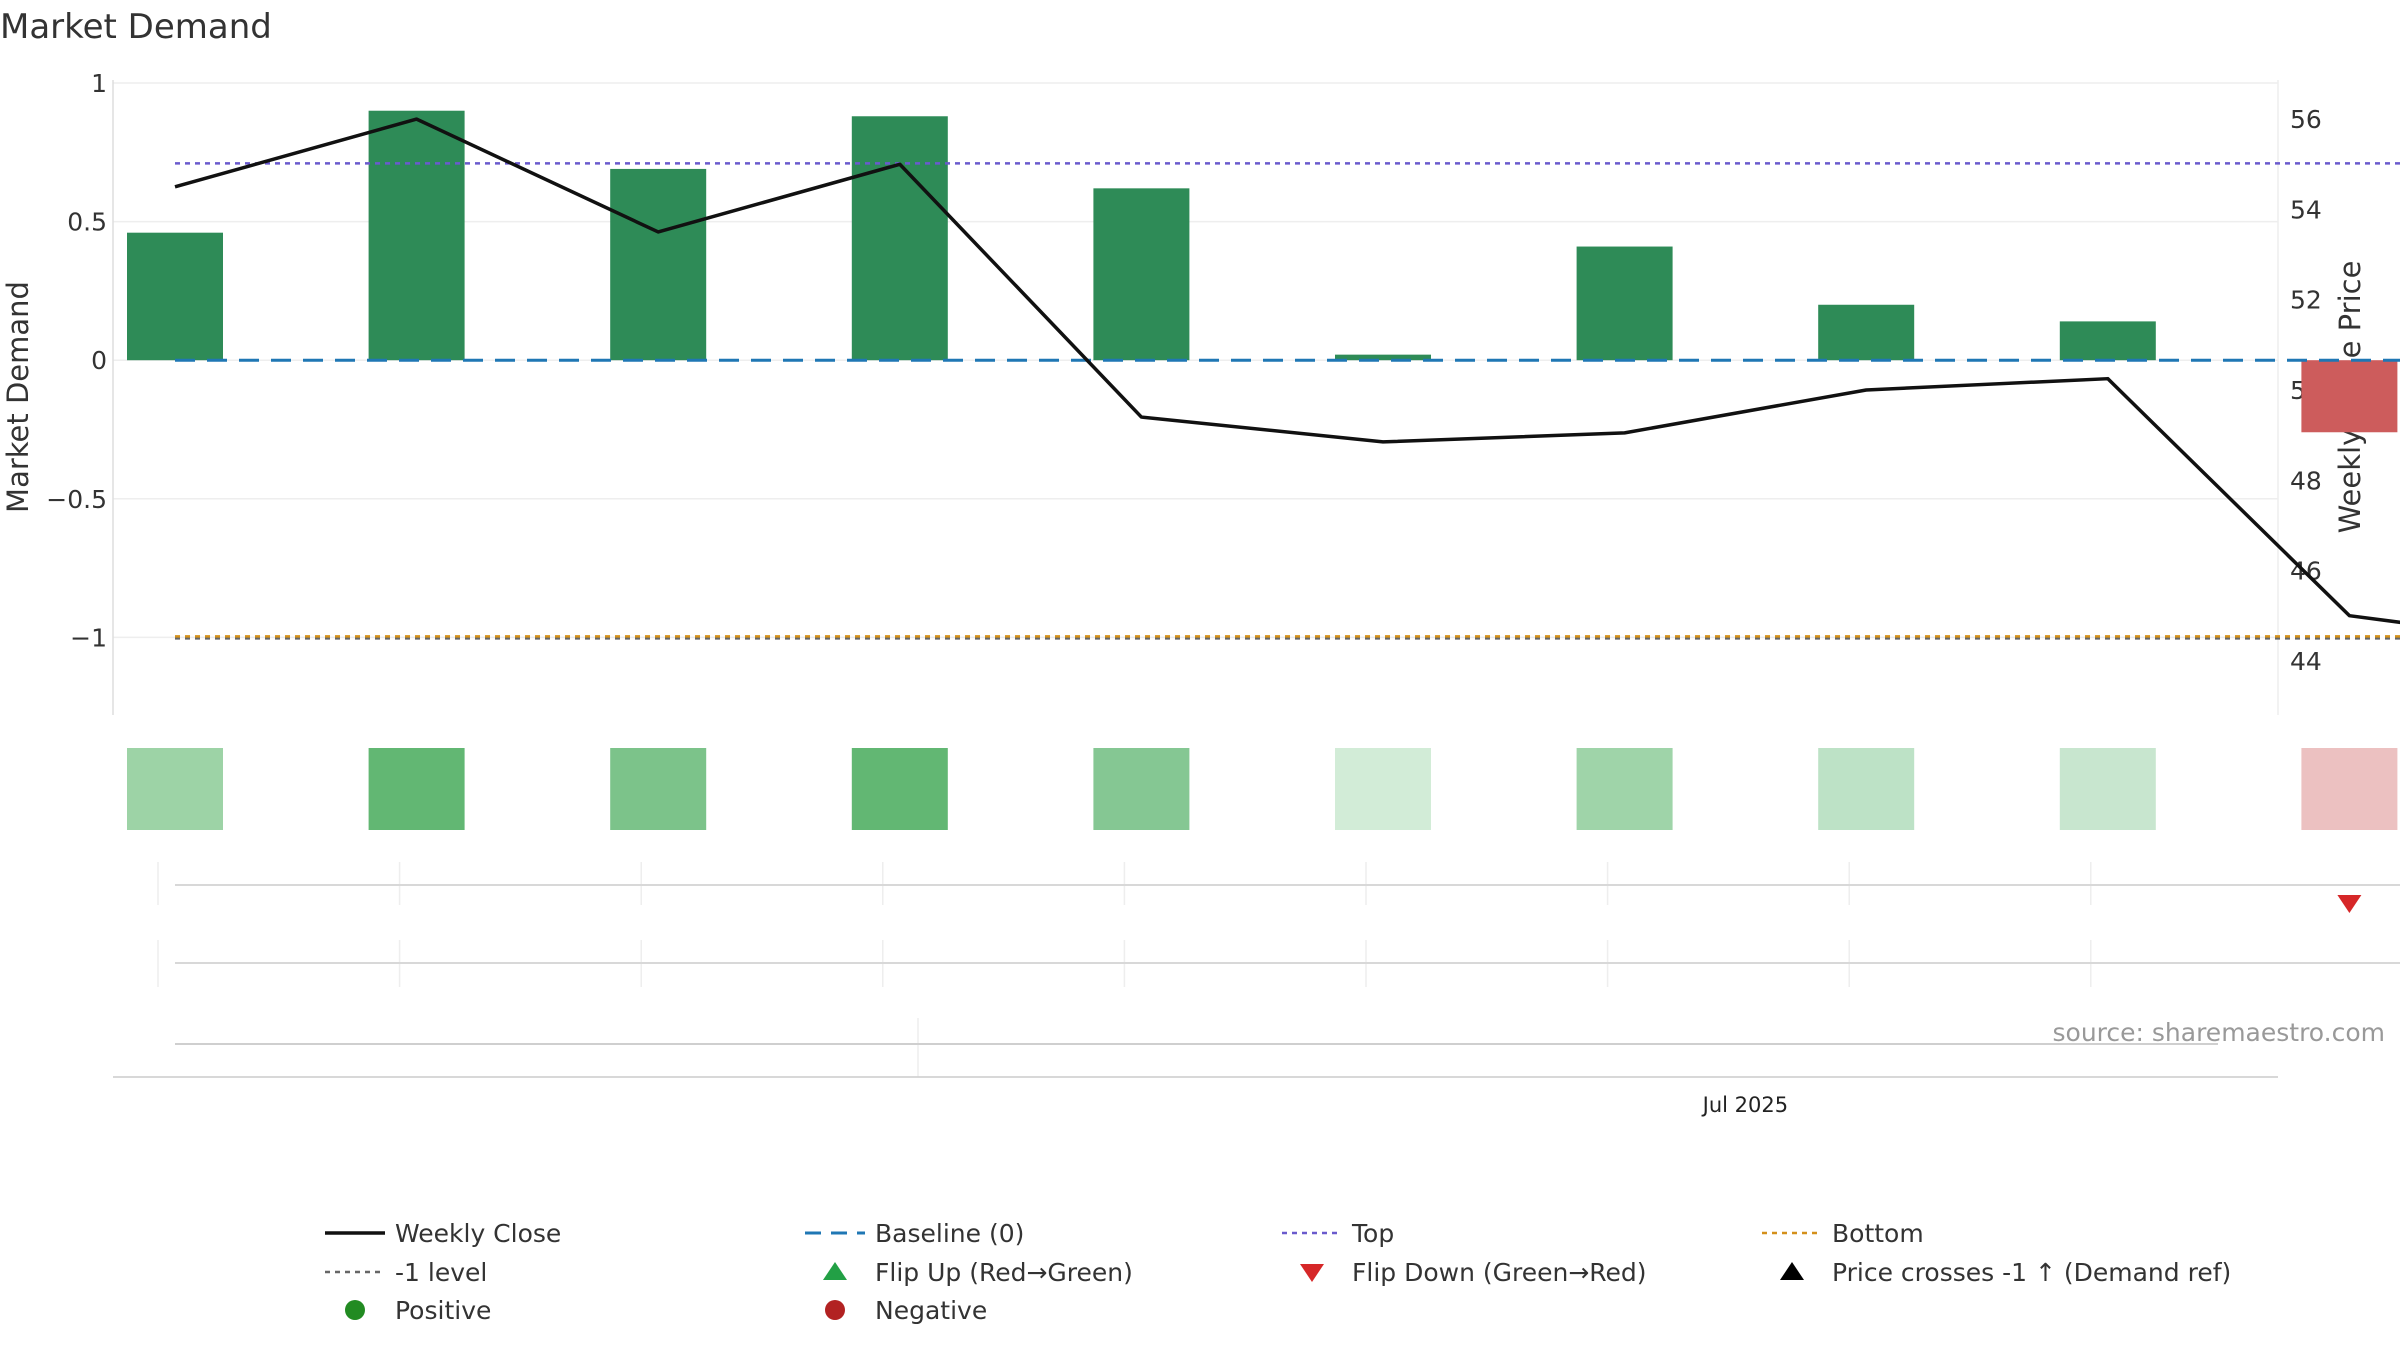  I want to click on y-tick-label: −1, so click(88, 637).